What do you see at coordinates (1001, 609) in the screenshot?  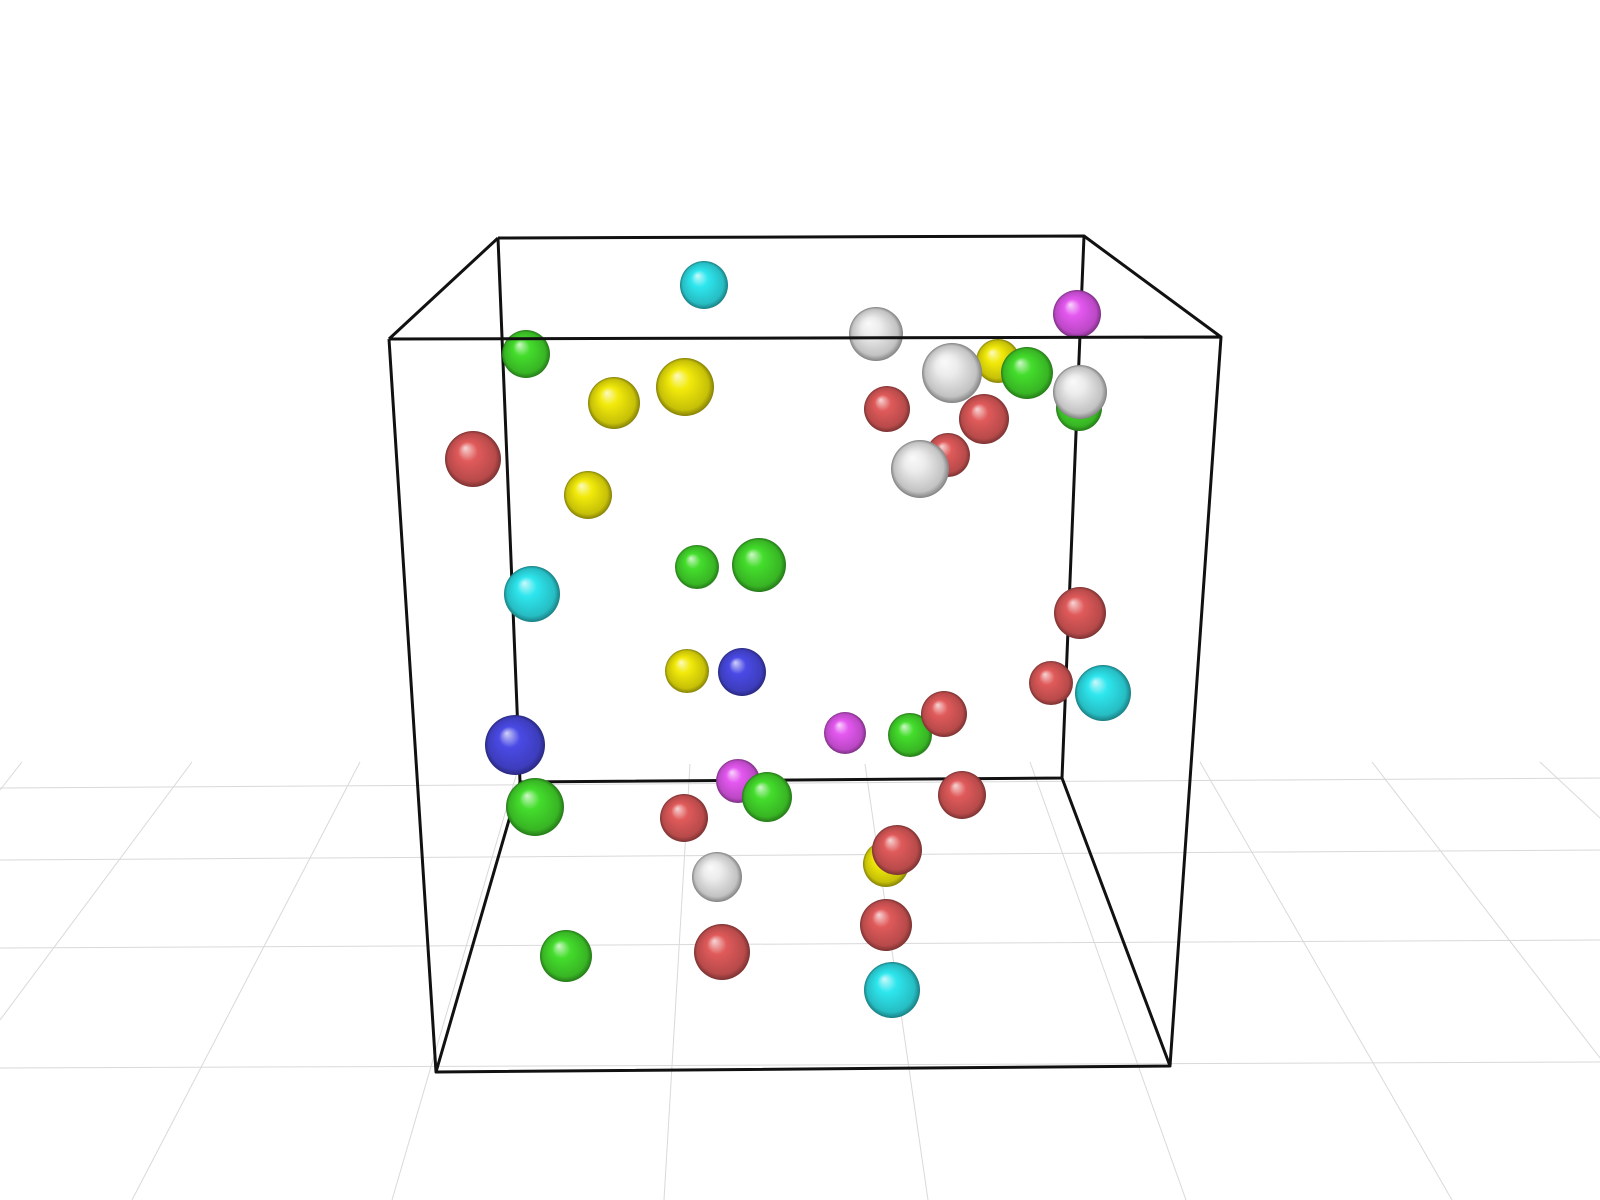 I see `sphere-layer-front` at bounding box center [1001, 609].